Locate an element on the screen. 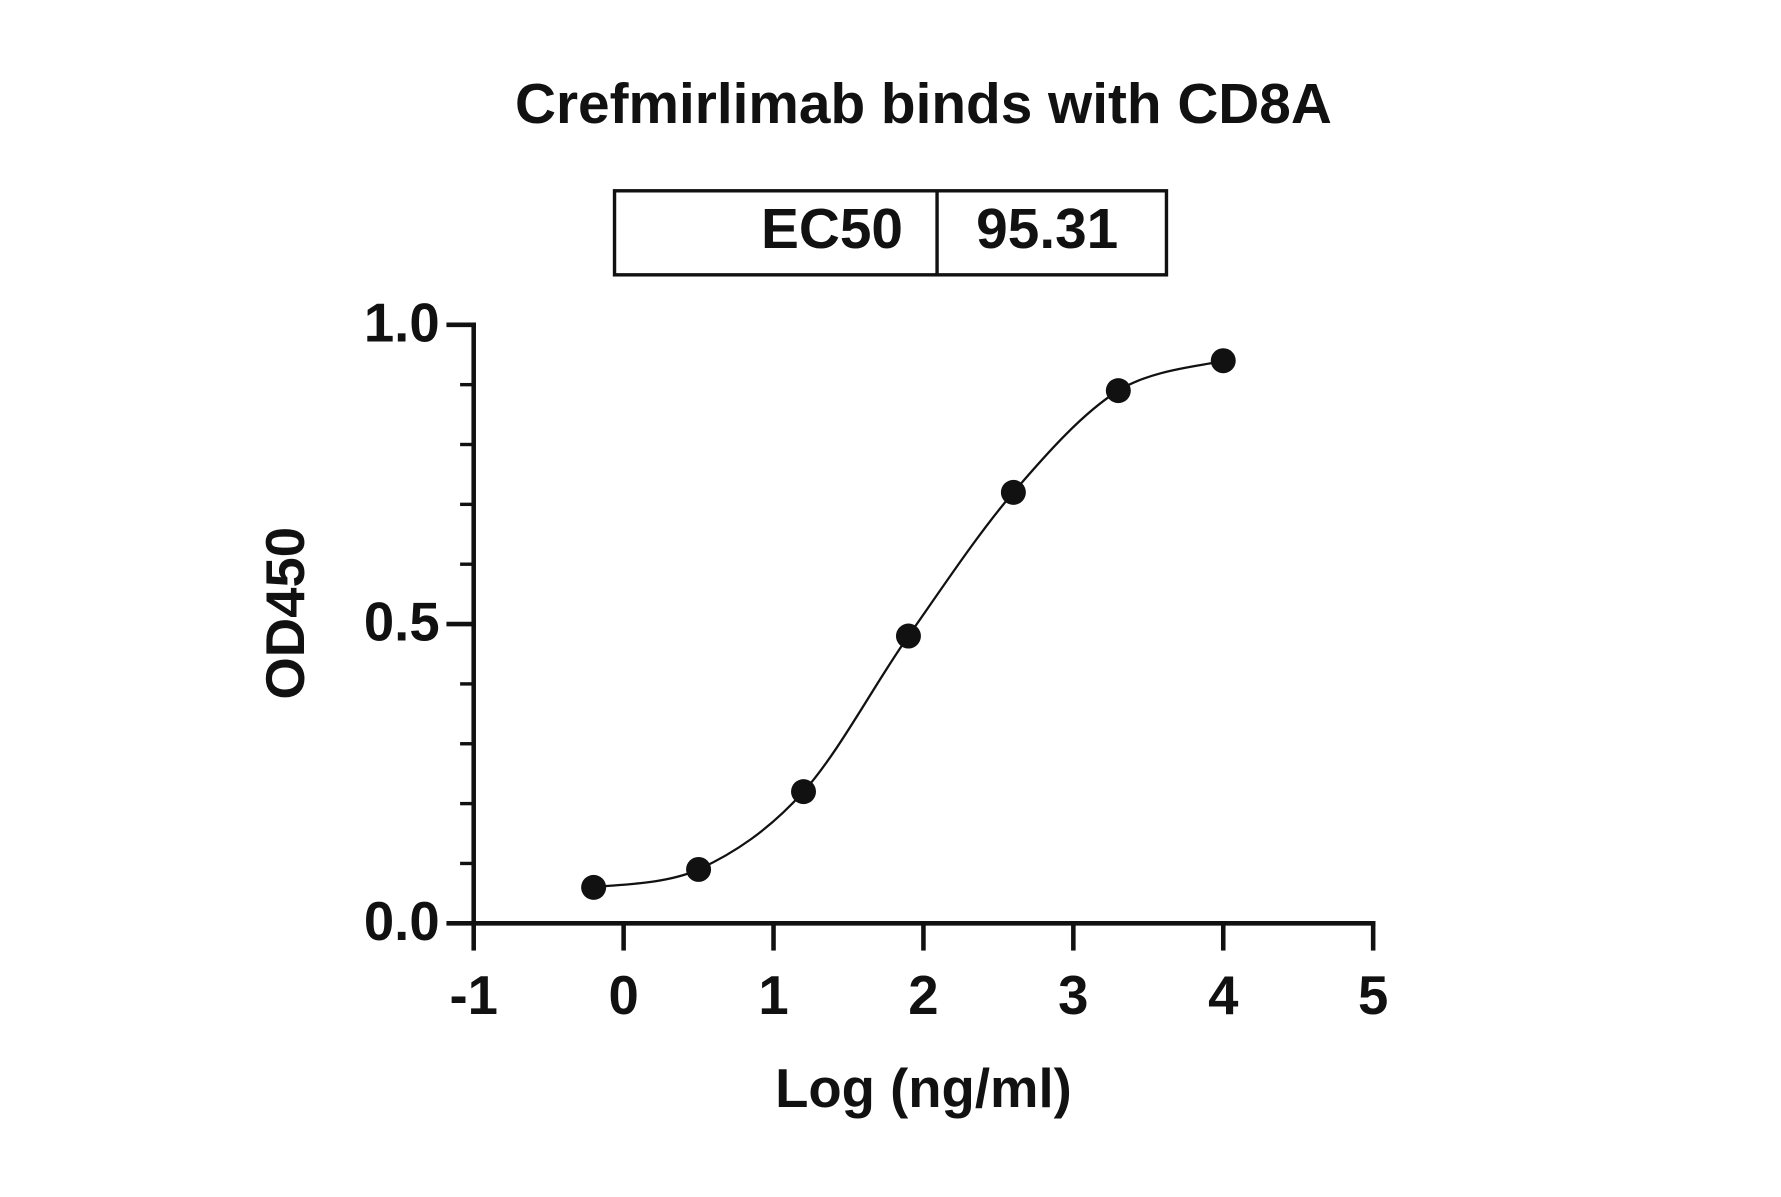 This screenshot has width=1781, height=1197. x-axis-label: Log (ng/ml) is located at coordinates (923, 1088).